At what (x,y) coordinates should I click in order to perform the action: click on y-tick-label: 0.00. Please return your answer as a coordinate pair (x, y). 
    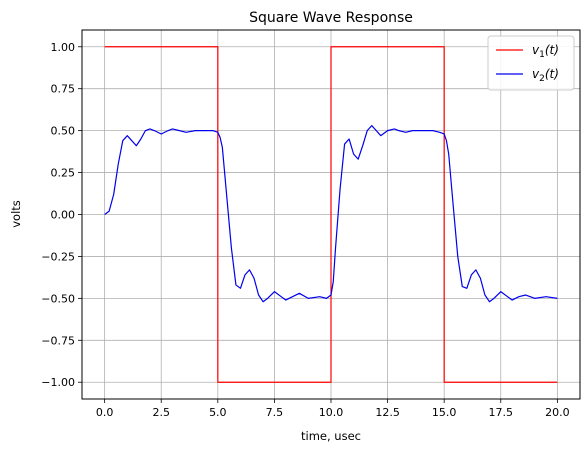
    Looking at the image, I should click on (63, 215).